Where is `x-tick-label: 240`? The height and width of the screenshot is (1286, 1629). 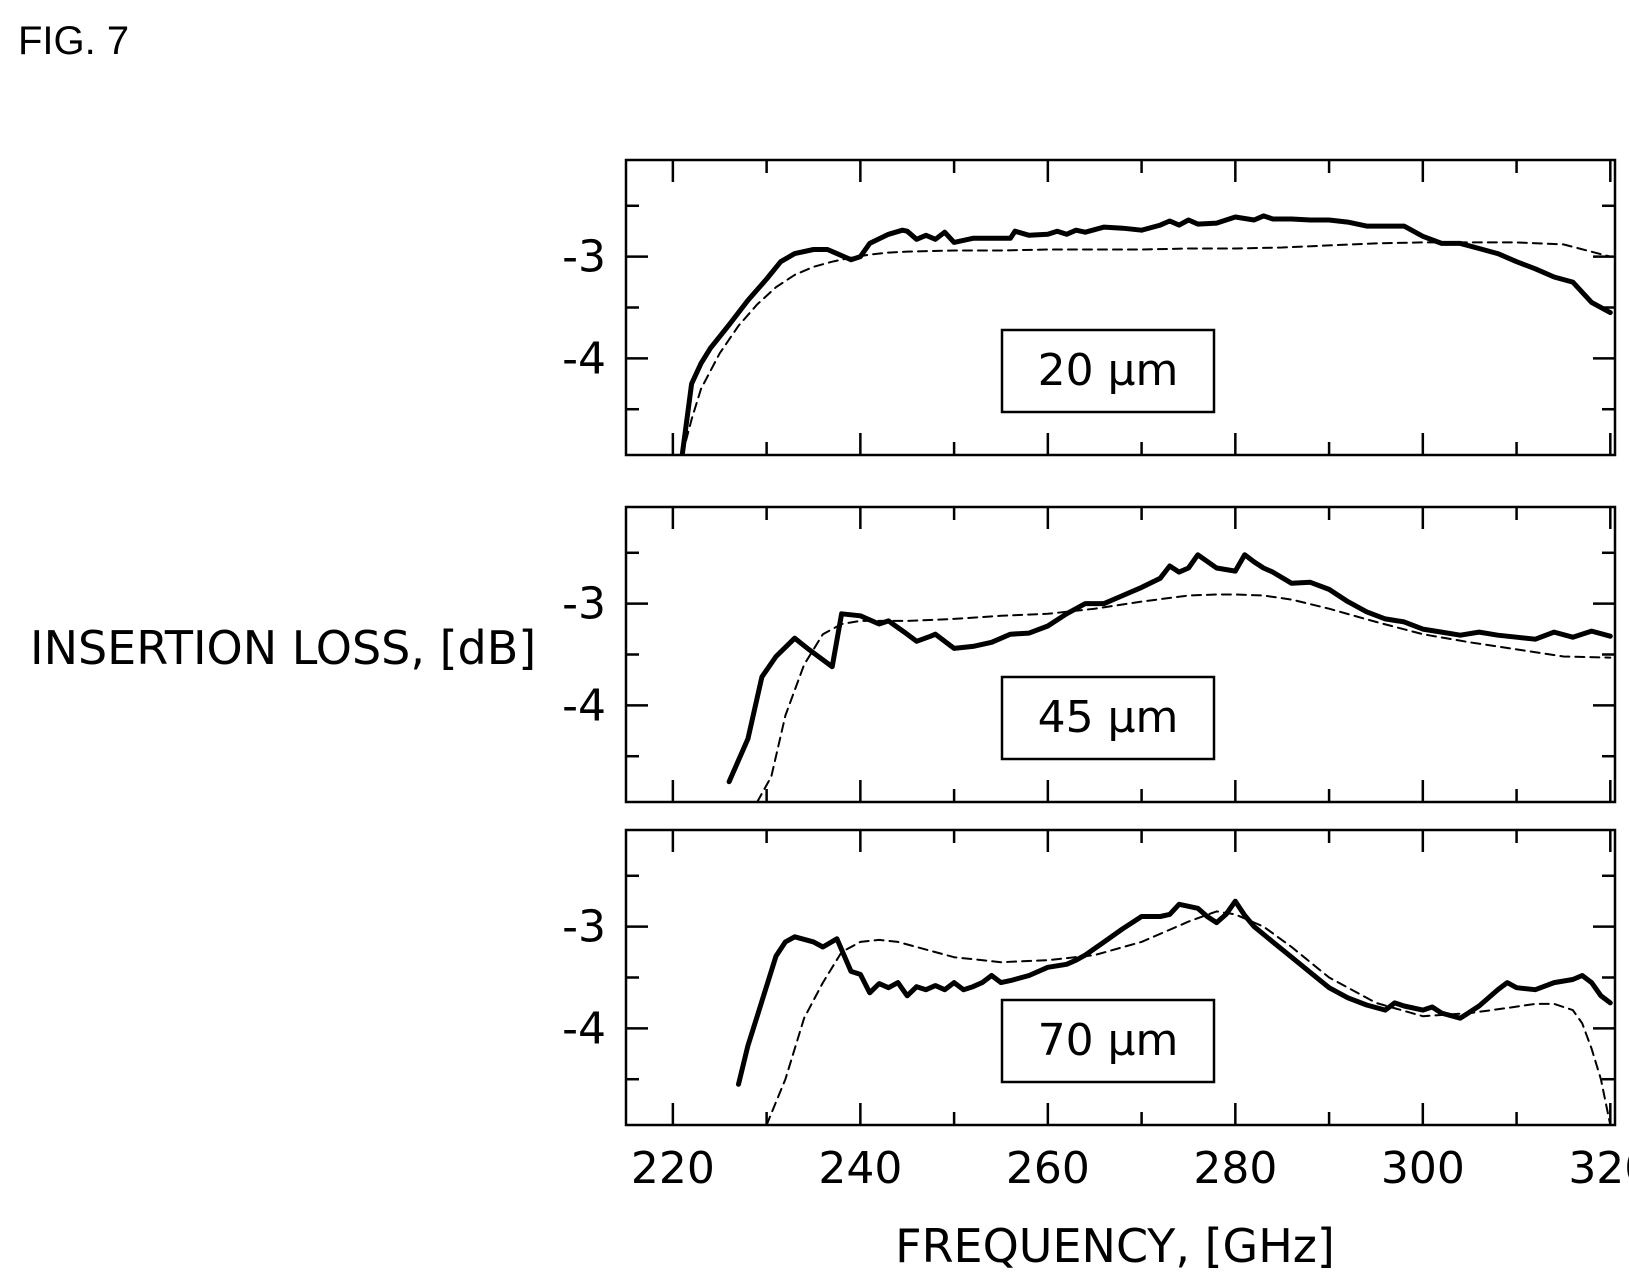
x-tick-label: 240 is located at coordinates (860, 1168).